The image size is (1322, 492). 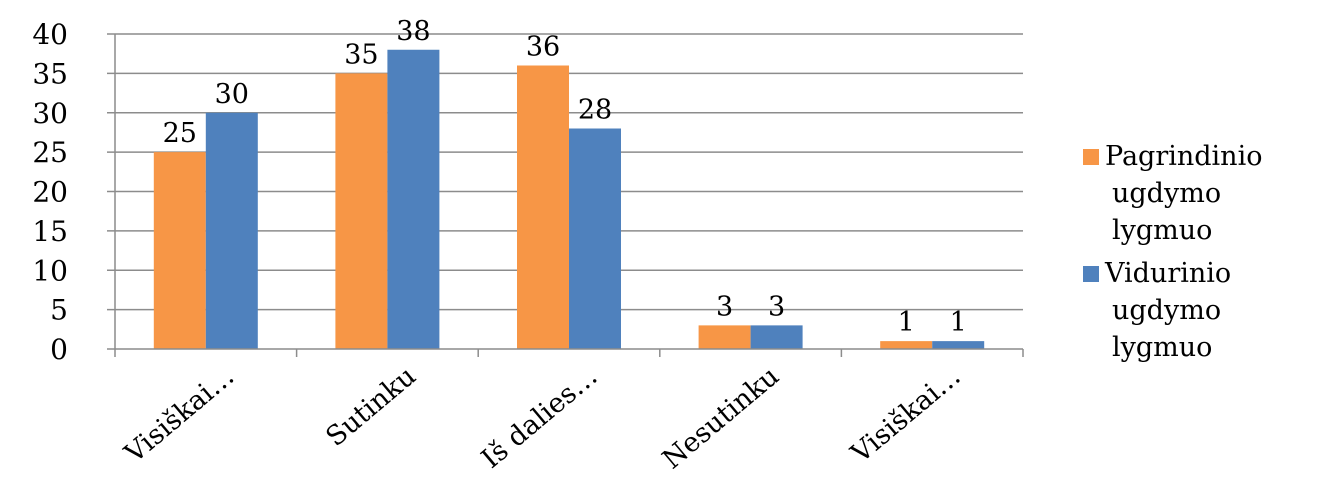 I want to click on data-label: 35, so click(x=361, y=54).